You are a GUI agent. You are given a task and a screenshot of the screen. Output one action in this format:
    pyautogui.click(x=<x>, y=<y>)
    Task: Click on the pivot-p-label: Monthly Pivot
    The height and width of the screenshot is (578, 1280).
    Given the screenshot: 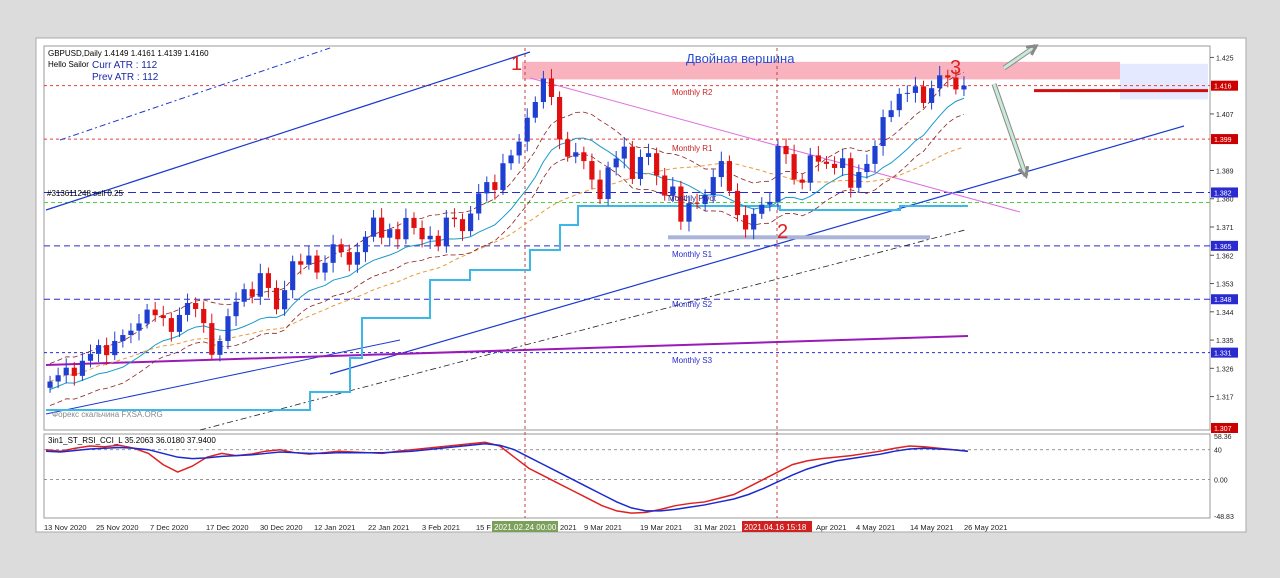 What is the action you would take?
    pyautogui.click(x=692, y=198)
    